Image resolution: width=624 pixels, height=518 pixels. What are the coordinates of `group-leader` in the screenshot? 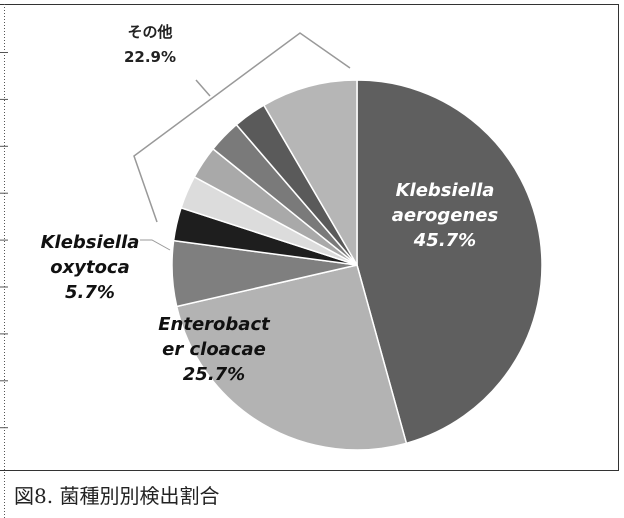 It's located at (203, 88).